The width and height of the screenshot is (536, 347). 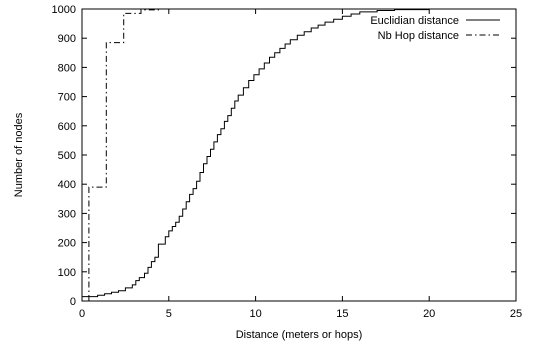 I want to click on legend: Euclidian distance Nb Hop distance, so click(x=435, y=28).